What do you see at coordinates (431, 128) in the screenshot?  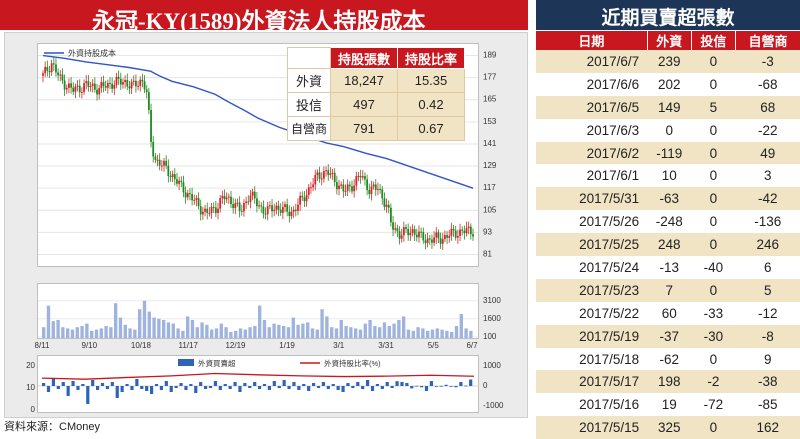 I see `holdings-ratio: 0.67` at bounding box center [431, 128].